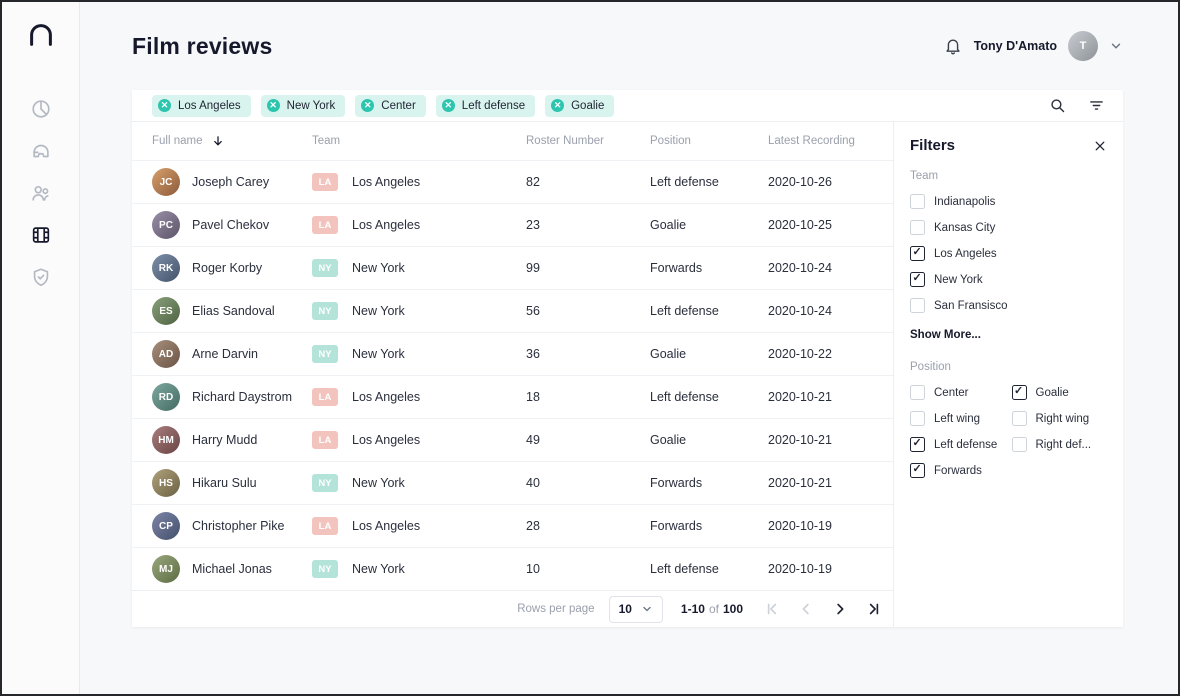 The height and width of the screenshot is (696, 1180). Describe the element at coordinates (1008, 145) in the screenshot. I see `filters-header: Filters` at that location.